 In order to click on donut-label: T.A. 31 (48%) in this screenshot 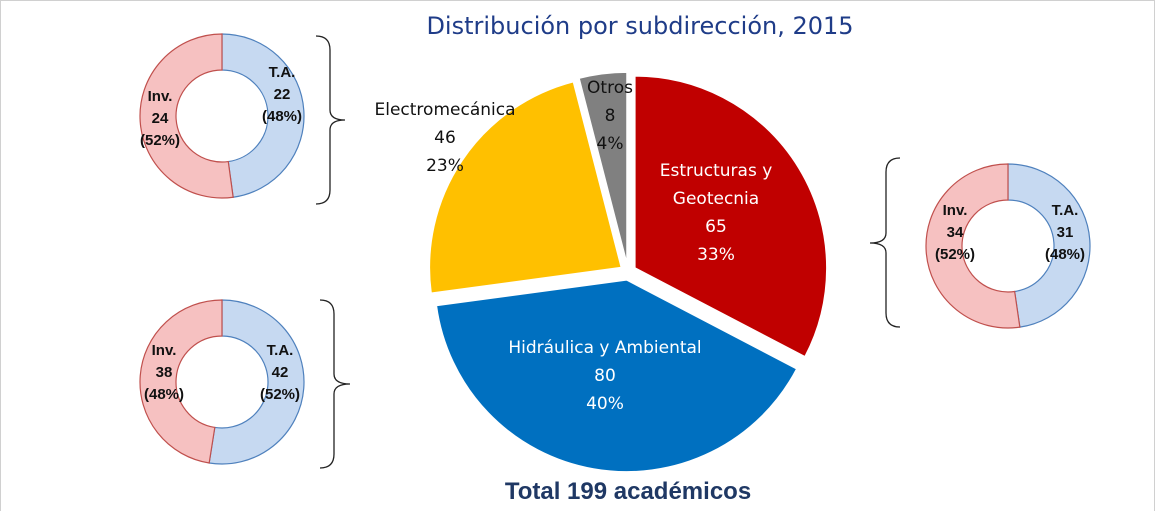, I will do `click(1065, 233)`.